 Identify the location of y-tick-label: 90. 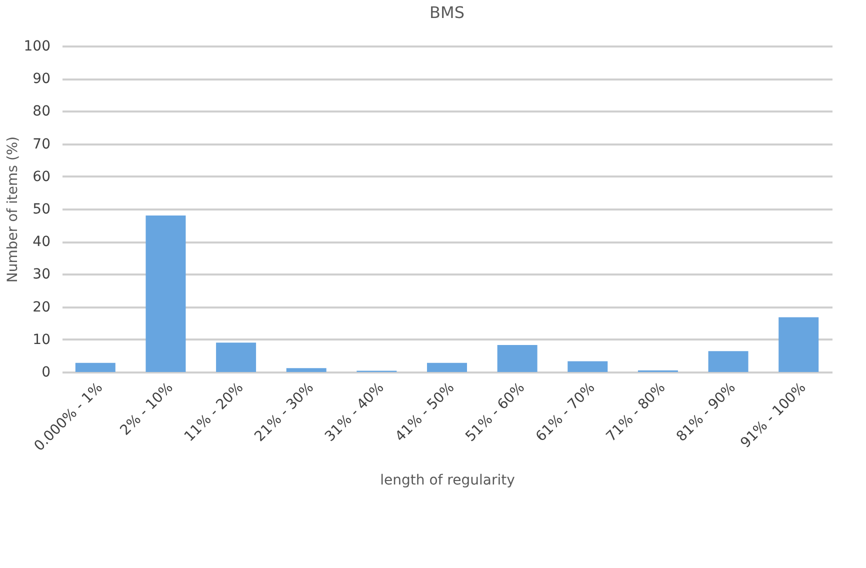
(41, 79).